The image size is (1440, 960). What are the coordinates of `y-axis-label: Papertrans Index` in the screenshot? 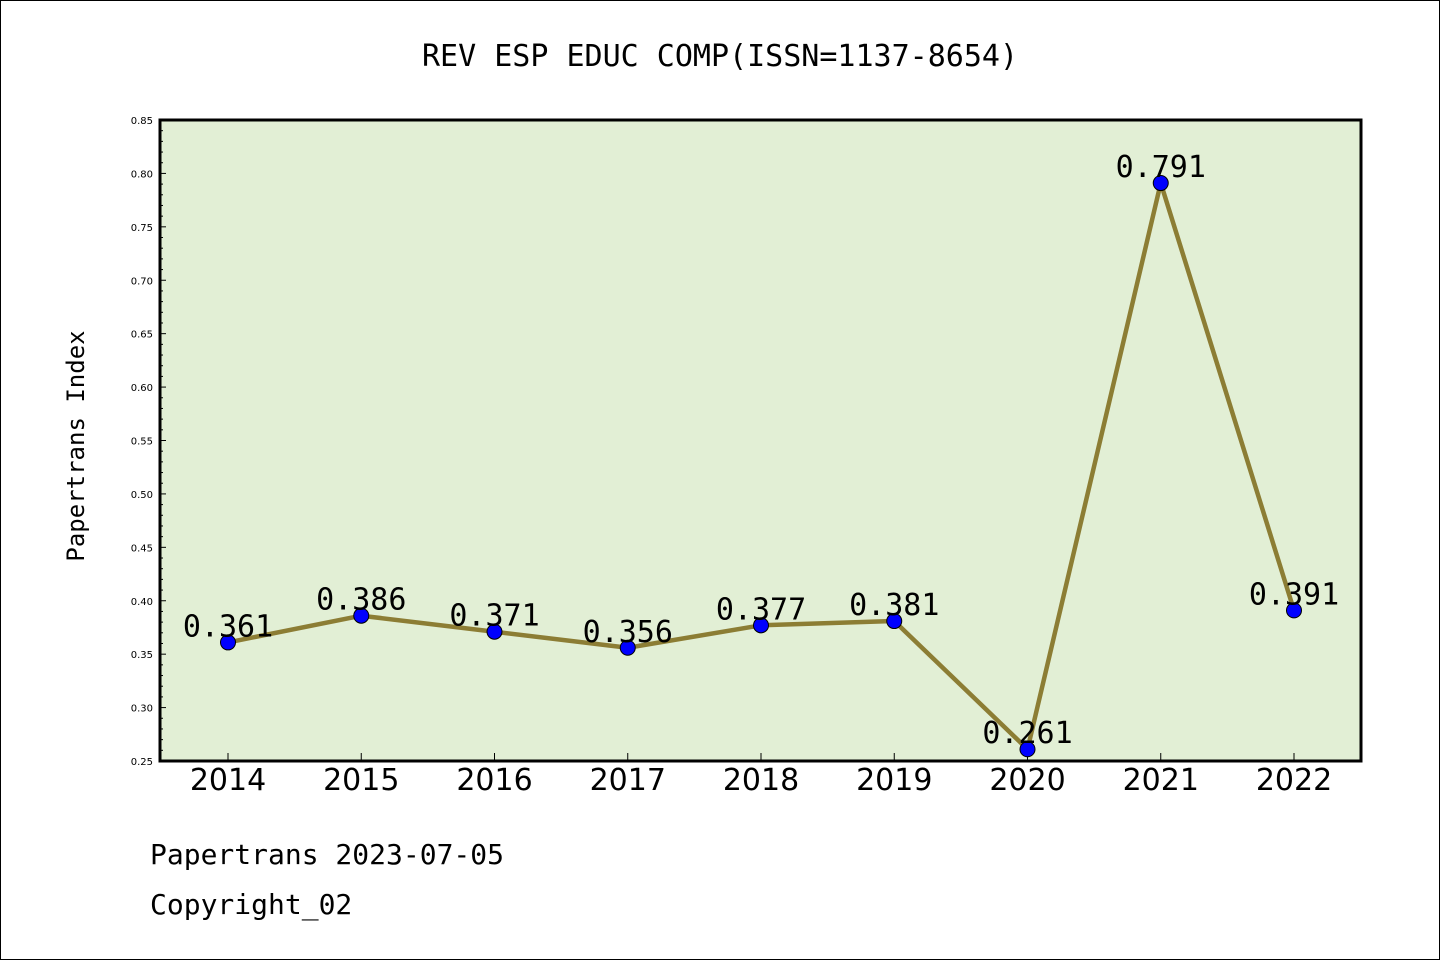 It's located at (76, 445).